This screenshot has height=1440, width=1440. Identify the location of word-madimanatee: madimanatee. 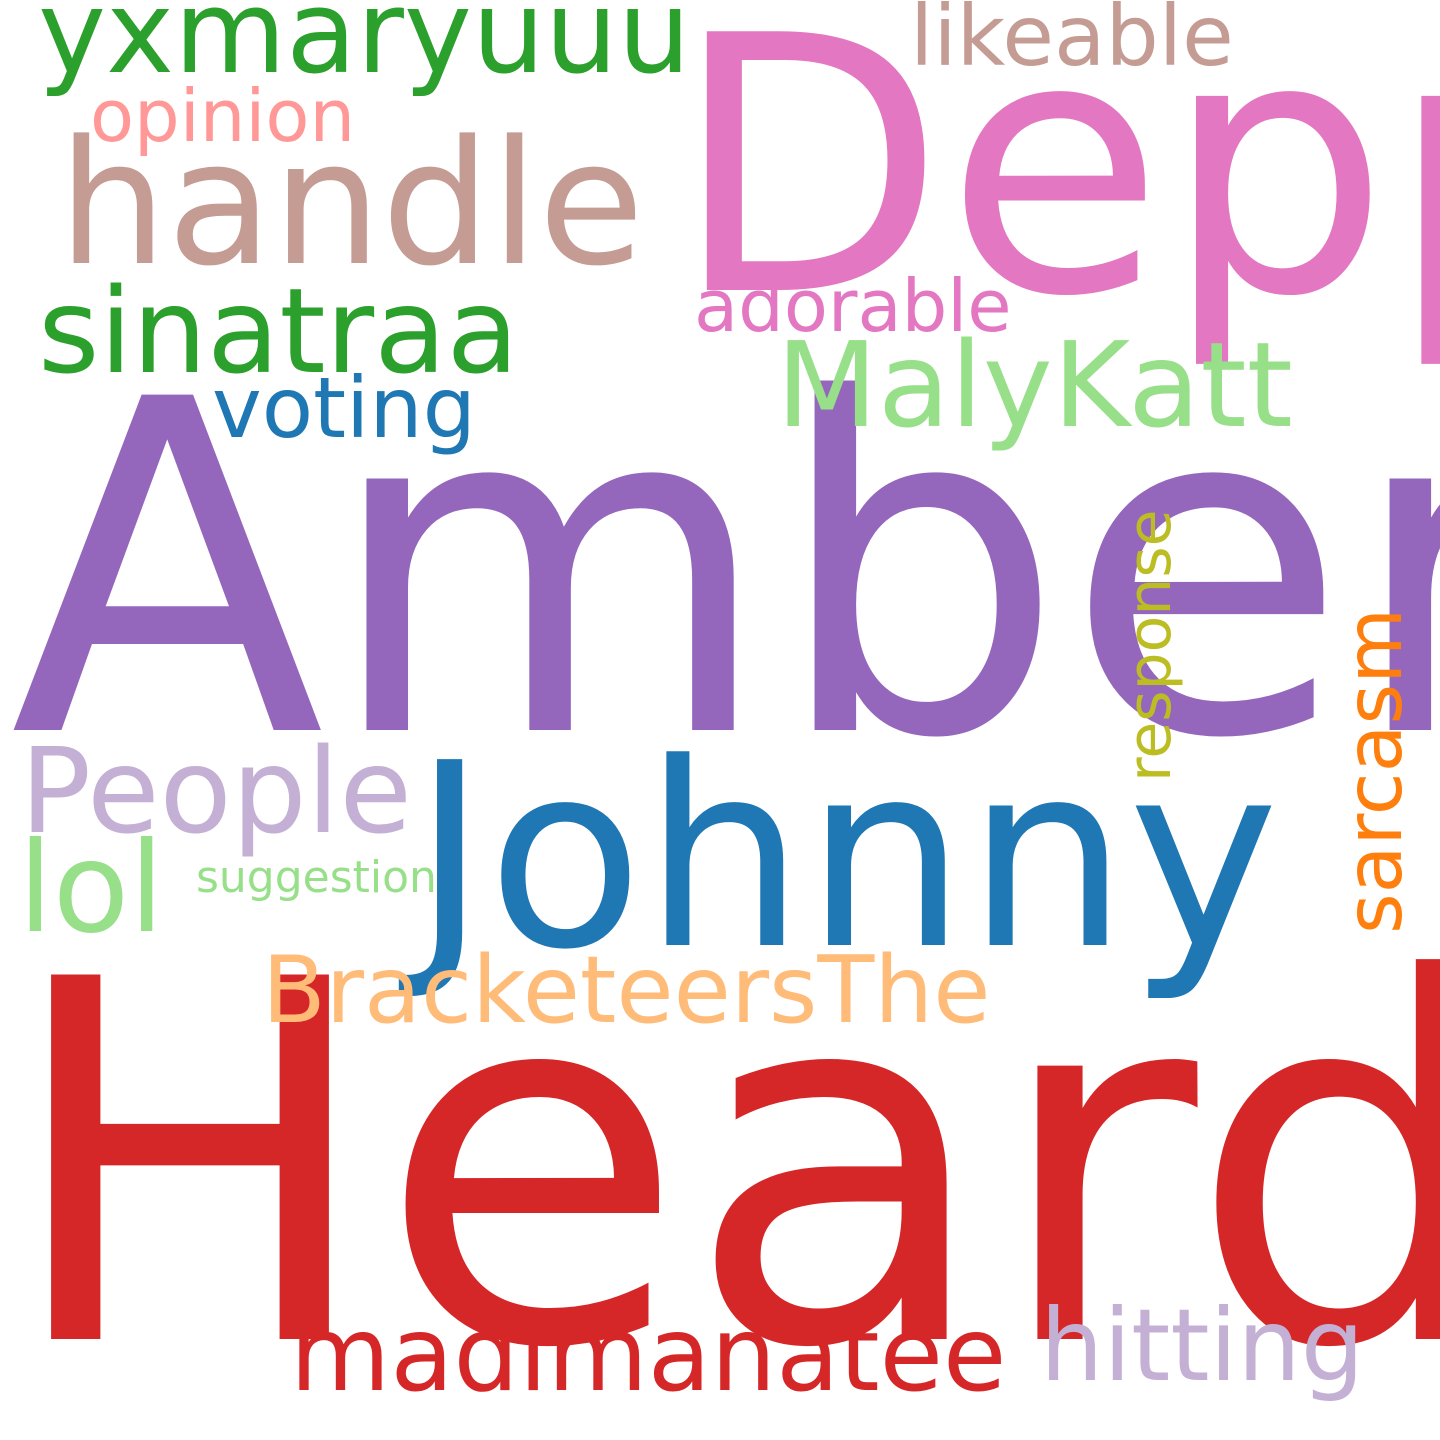
(648, 1355).